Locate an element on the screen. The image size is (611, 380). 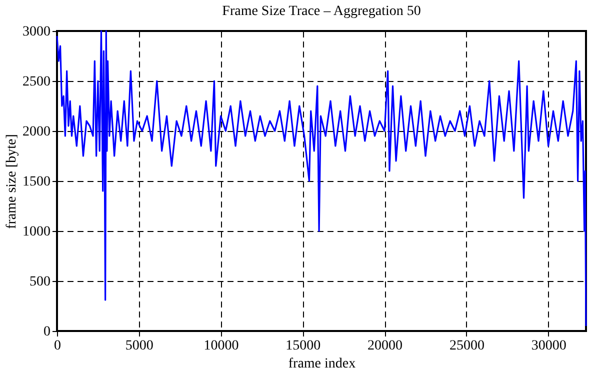
x-tick-label: 30000 is located at coordinates (548, 346).